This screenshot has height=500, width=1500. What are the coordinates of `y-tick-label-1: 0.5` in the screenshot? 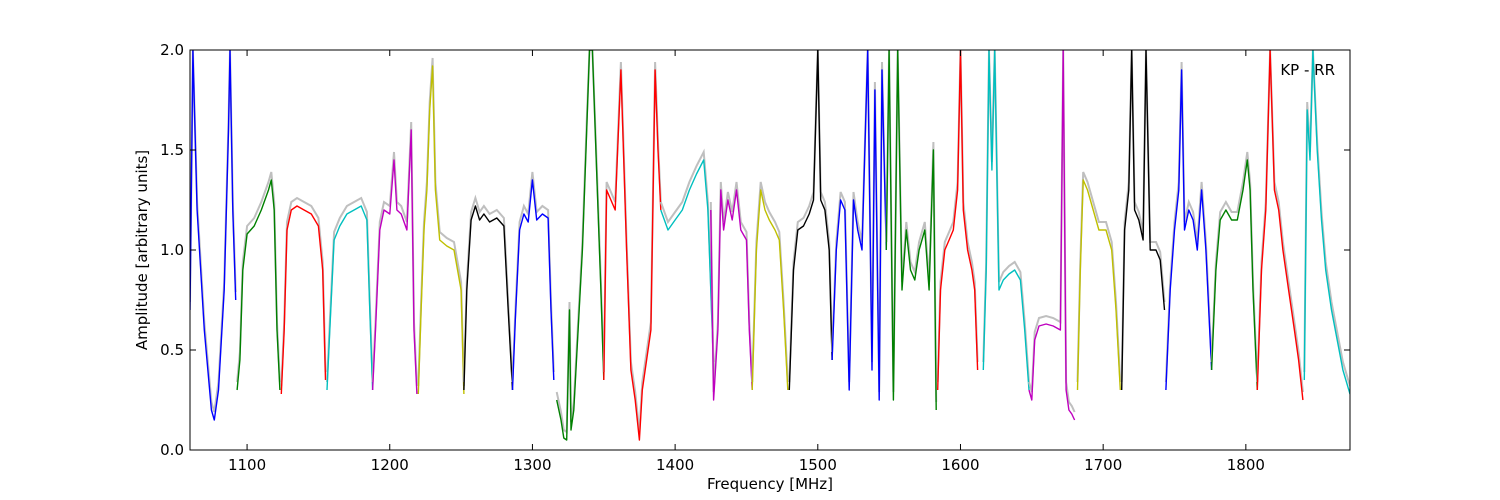 It's located at (172, 350).